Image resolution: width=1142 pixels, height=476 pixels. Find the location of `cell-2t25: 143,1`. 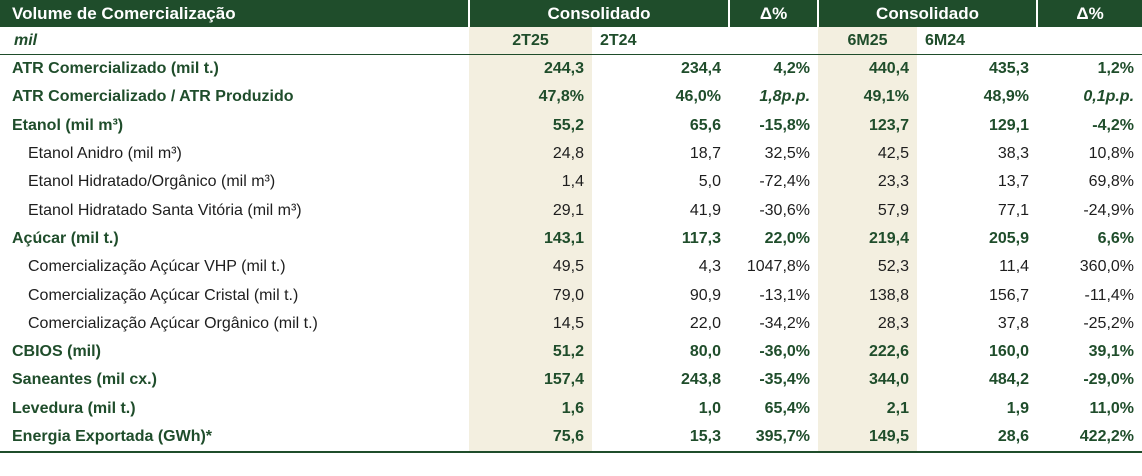

cell-2t25: 143,1 is located at coordinates (530, 239).